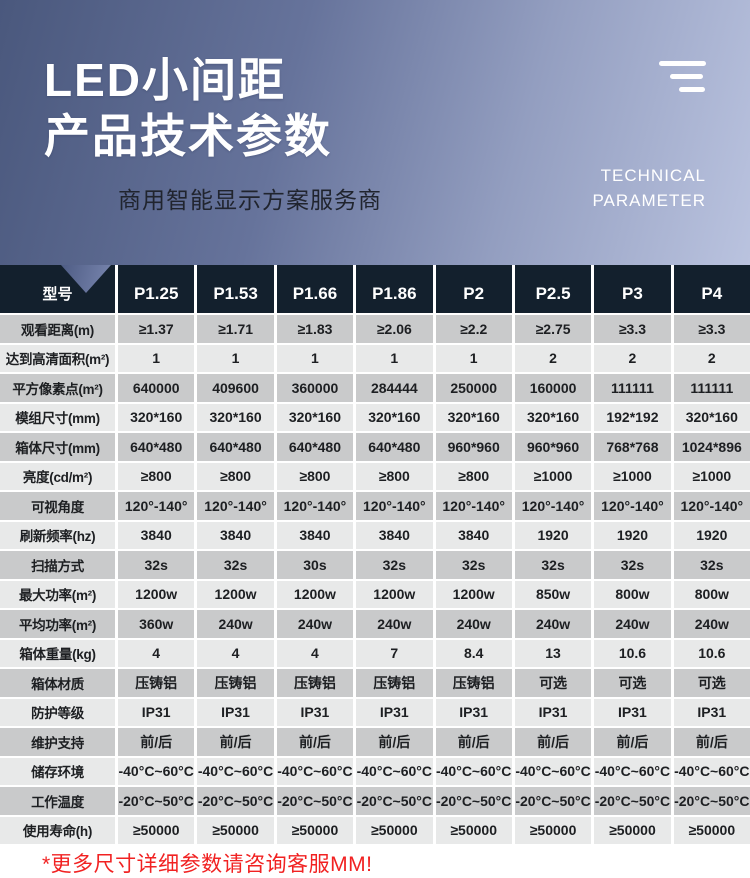 This screenshot has height=878, width=750. I want to click on row-label: 刷新频率(hz), so click(57, 535).